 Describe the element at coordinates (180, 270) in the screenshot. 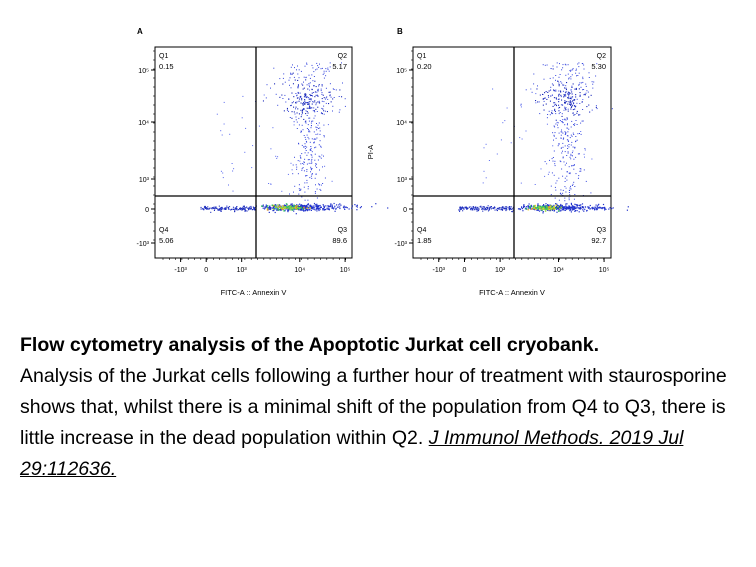

I see `x-tick-label: -10³` at that location.